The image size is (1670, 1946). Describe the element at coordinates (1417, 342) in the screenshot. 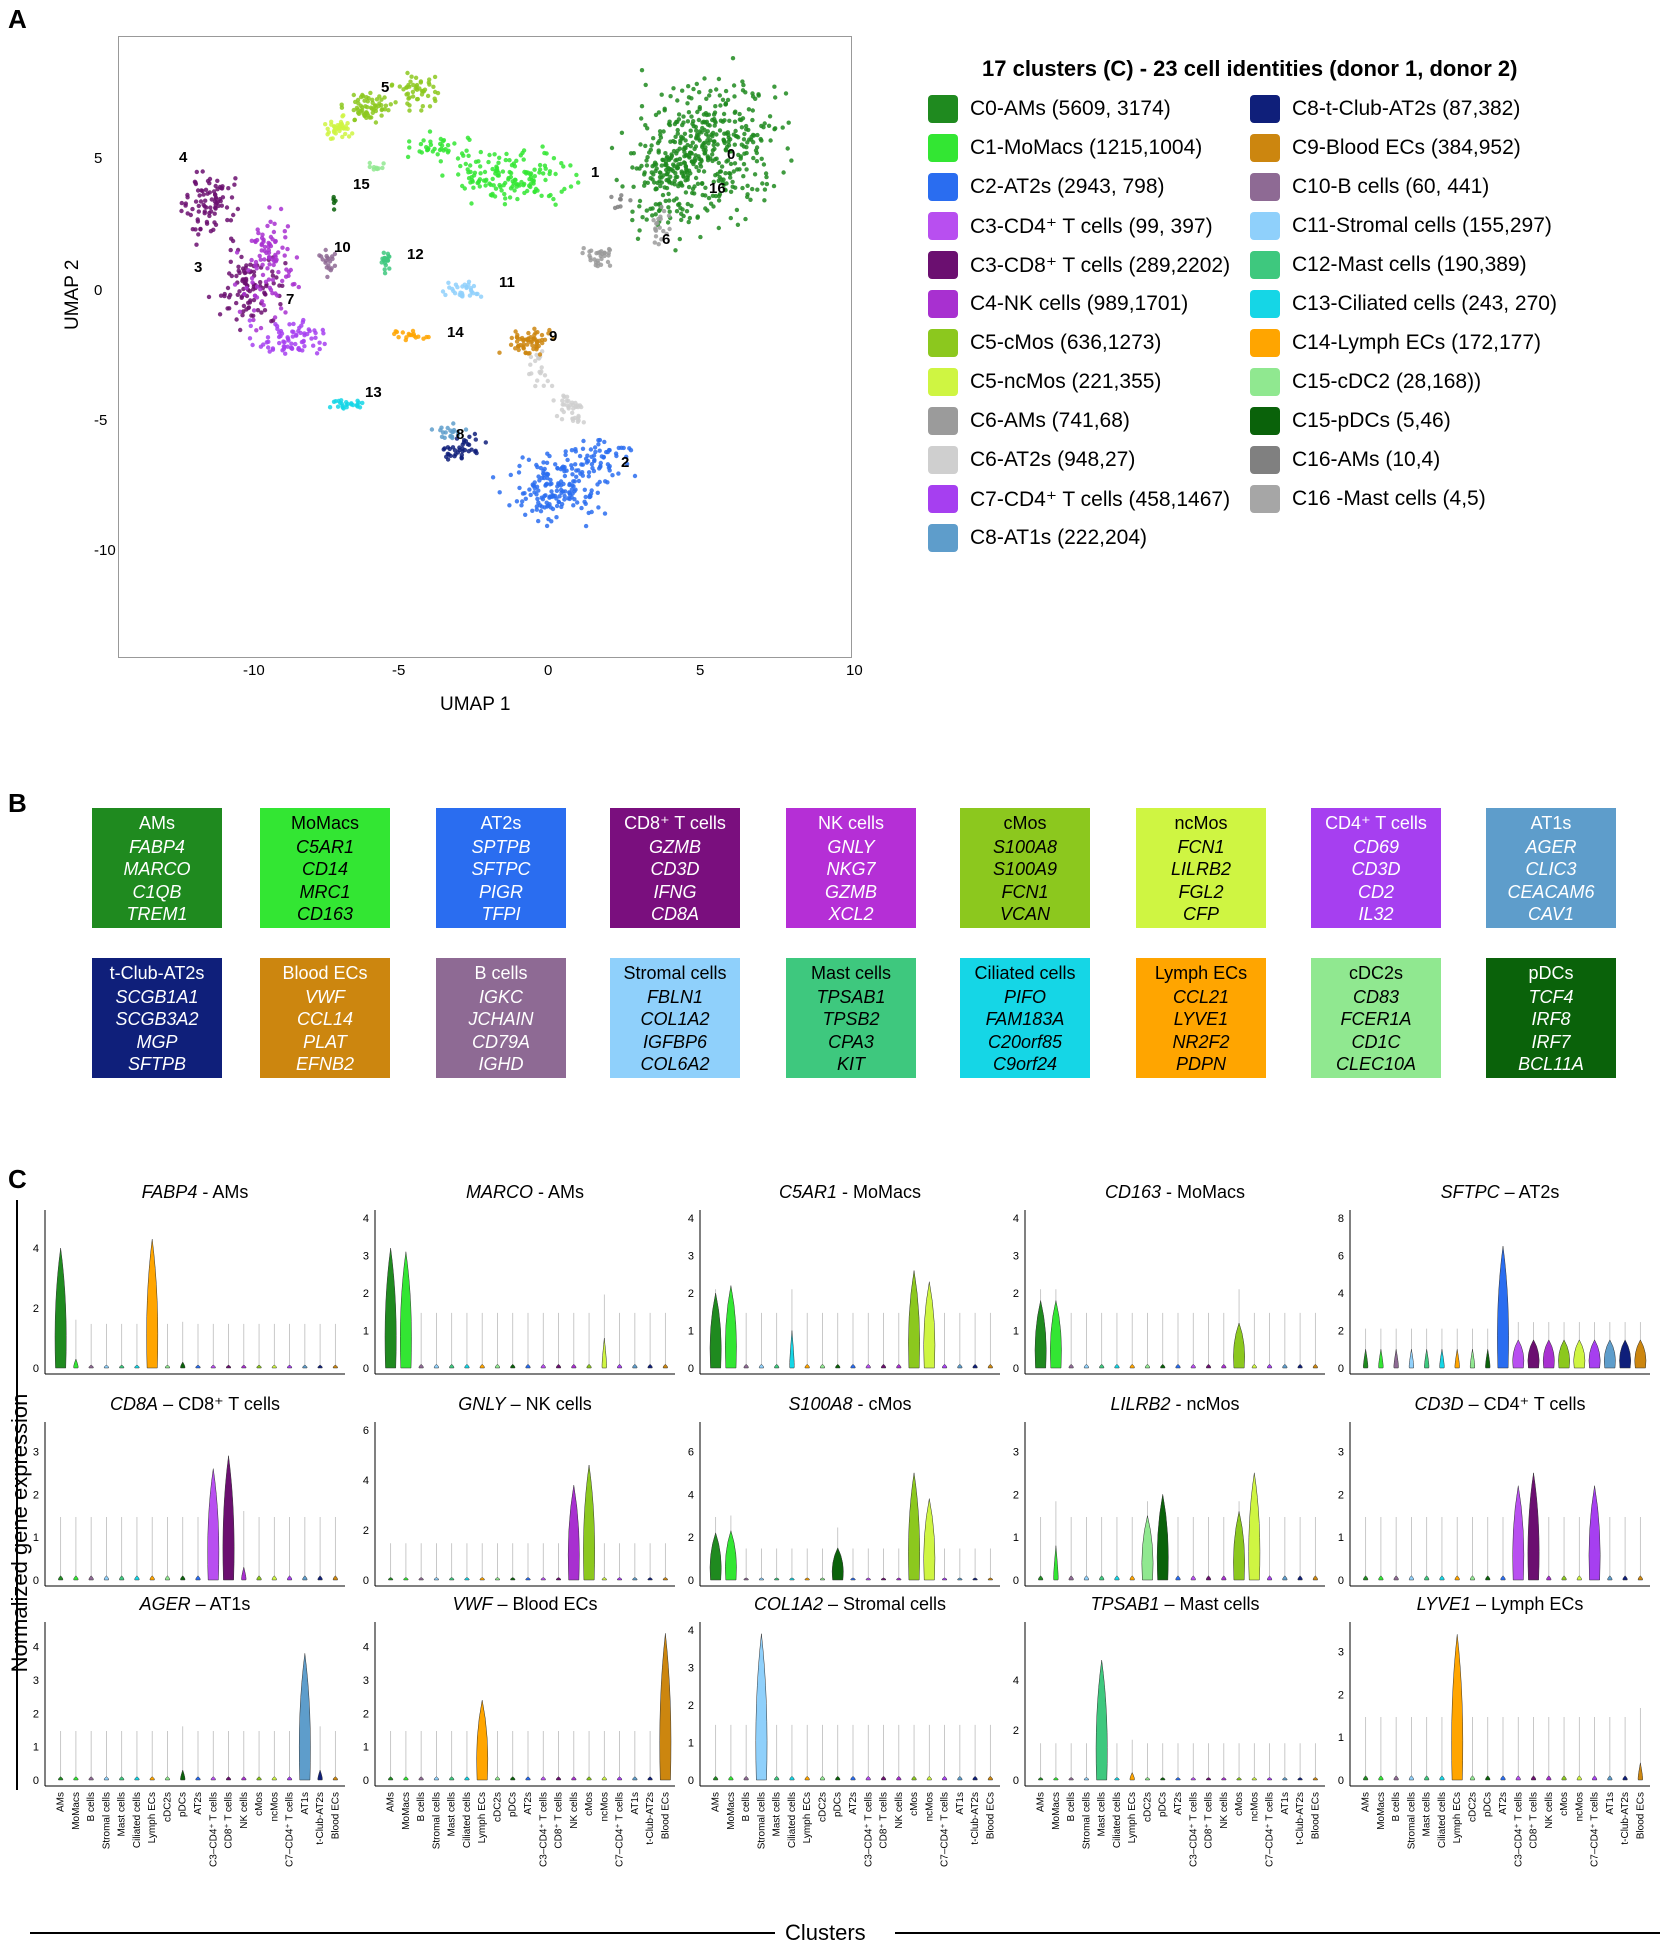

I see `legend-label: C14-Lymph ECs (172,177)` at that location.